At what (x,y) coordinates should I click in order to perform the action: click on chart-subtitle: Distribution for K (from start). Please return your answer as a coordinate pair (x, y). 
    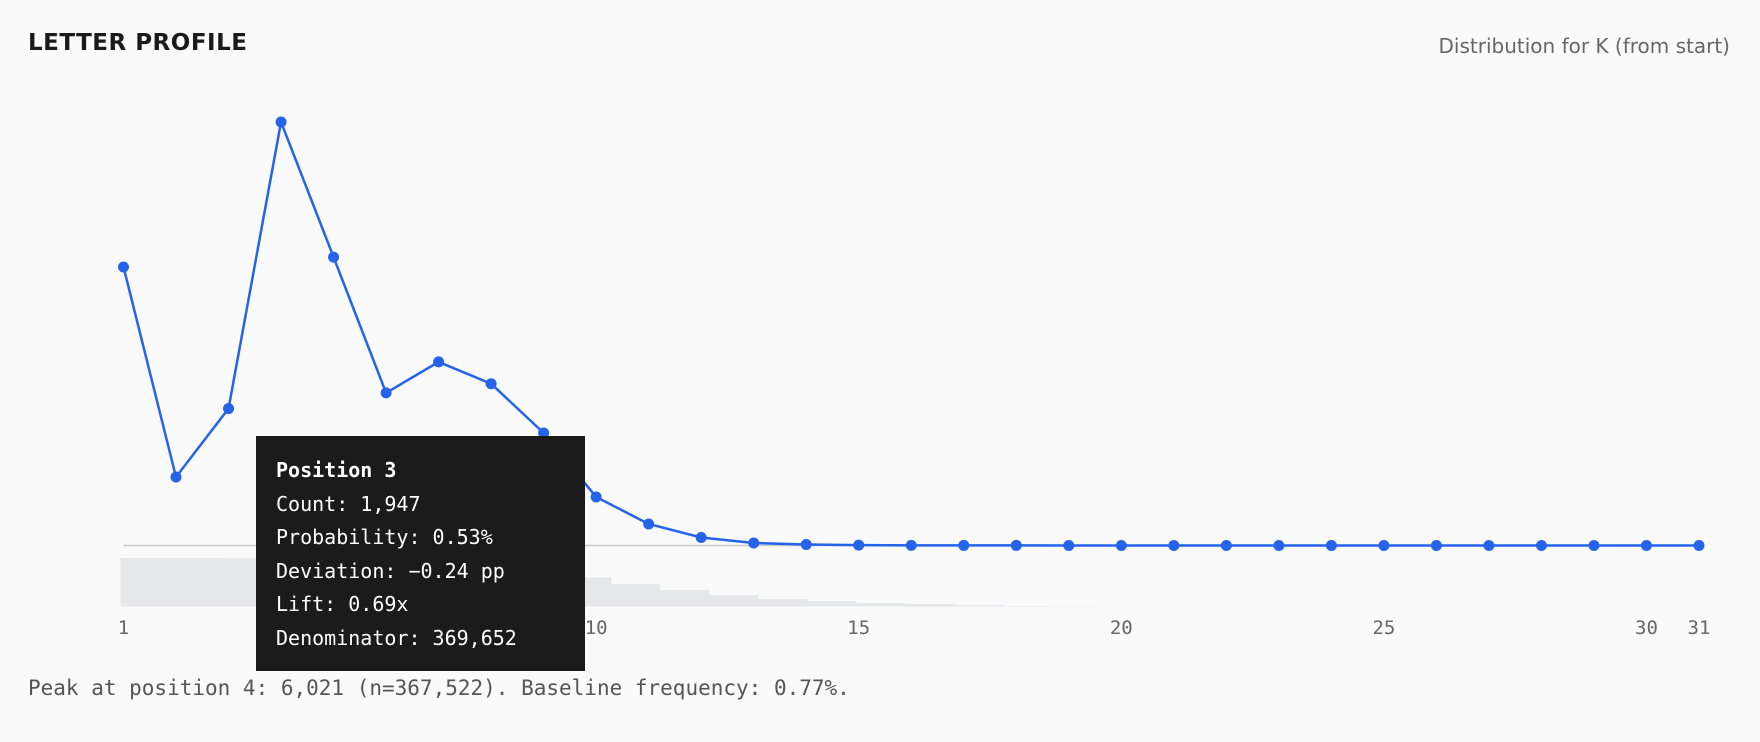
    Looking at the image, I should click on (1584, 46).